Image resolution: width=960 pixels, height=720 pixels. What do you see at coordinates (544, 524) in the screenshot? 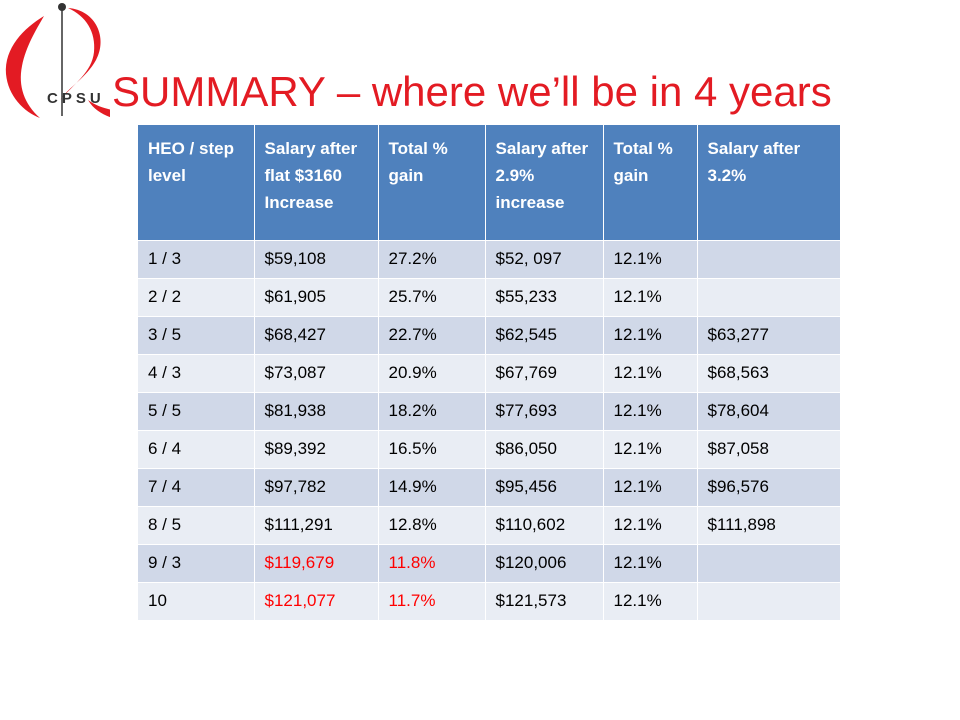
I see `salary-2-9-cell: $110,602` at bounding box center [544, 524].